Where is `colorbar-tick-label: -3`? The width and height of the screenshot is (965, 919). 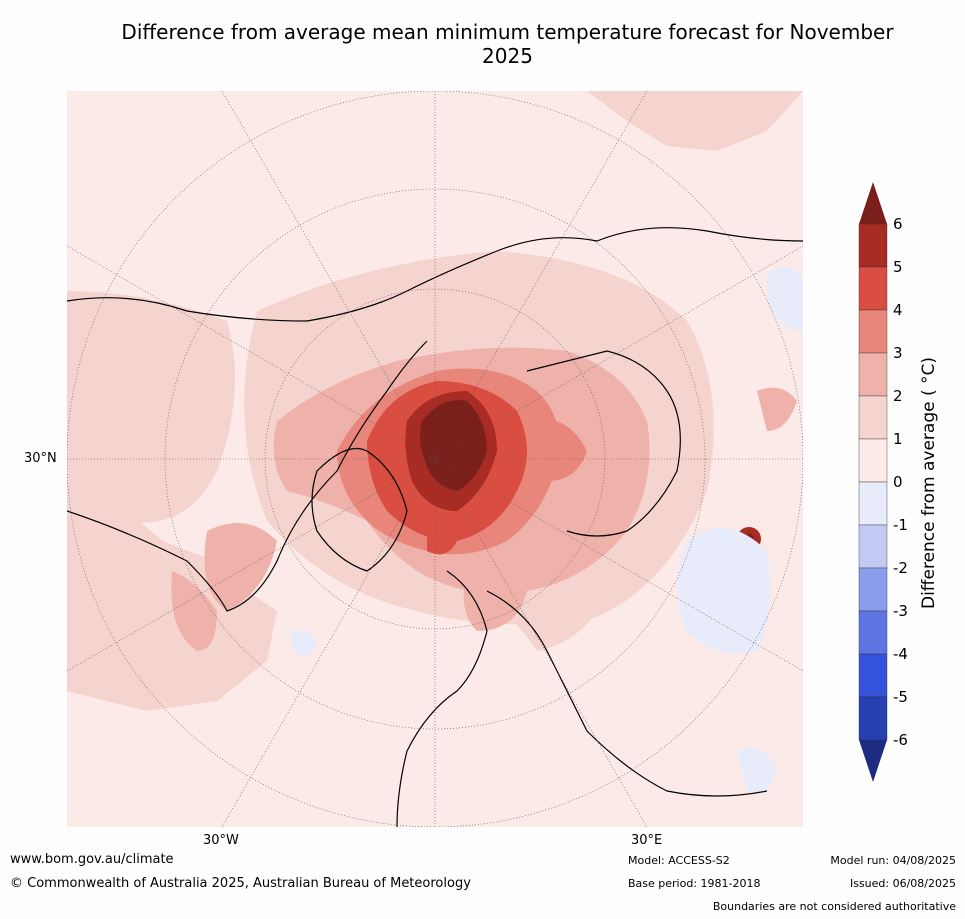
colorbar-tick-label: -3 is located at coordinates (900, 611).